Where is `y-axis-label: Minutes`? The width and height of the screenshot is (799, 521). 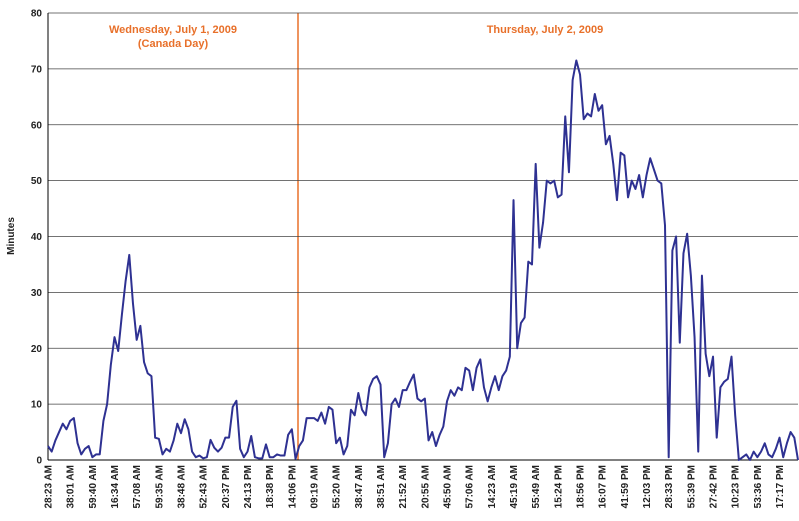
y-axis-label: Minutes is located at coordinates (11, 236).